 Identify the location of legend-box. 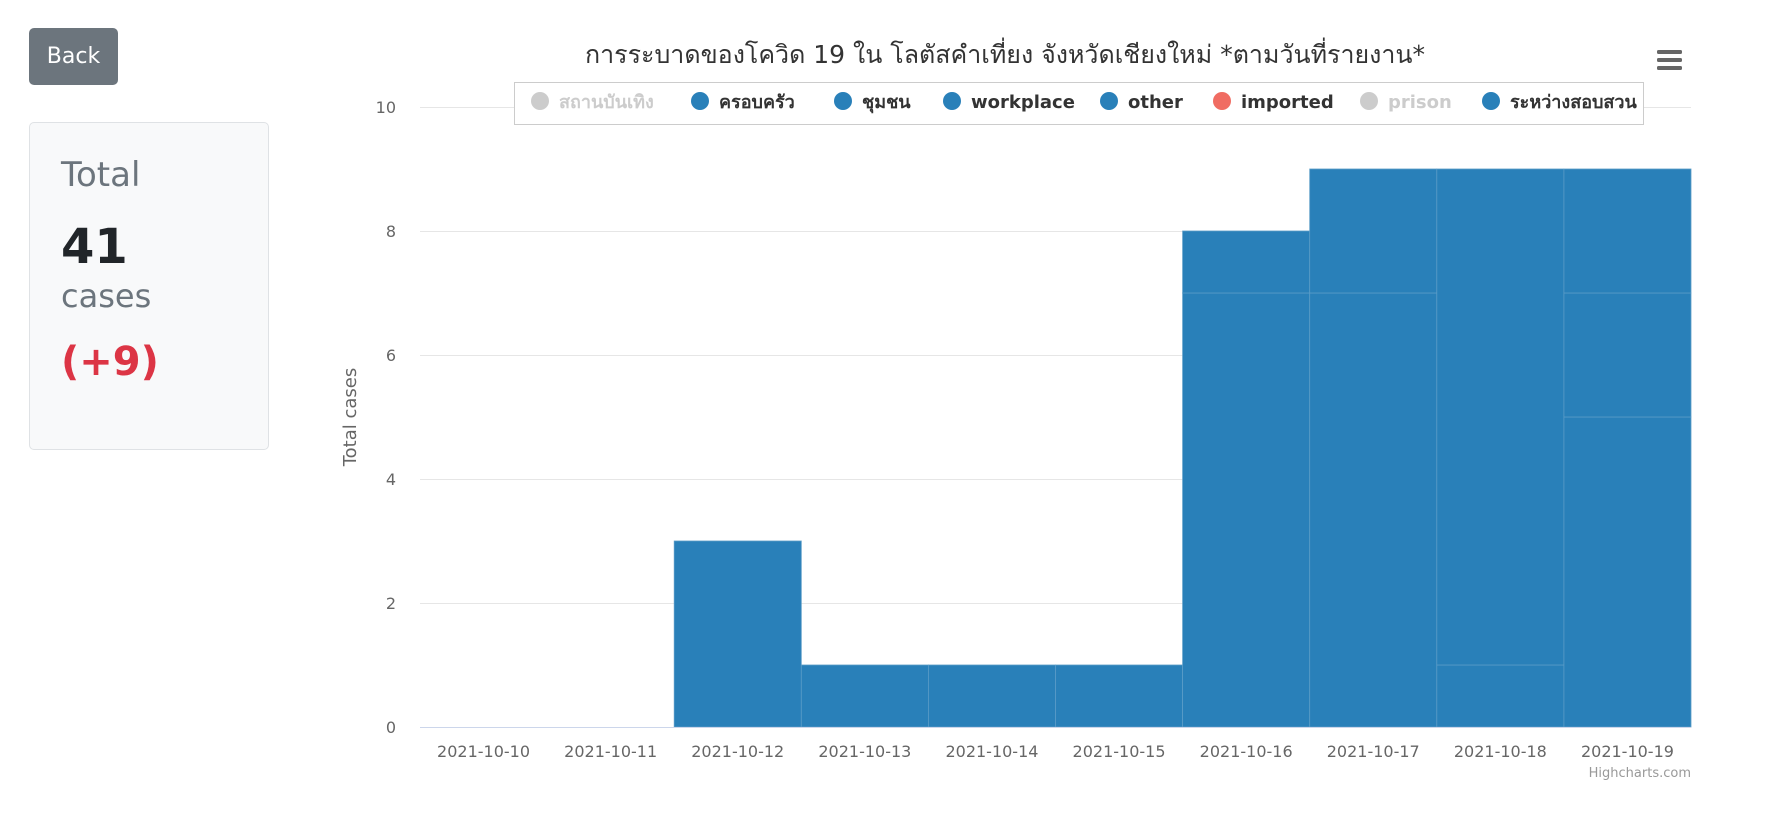
(1079, 103).